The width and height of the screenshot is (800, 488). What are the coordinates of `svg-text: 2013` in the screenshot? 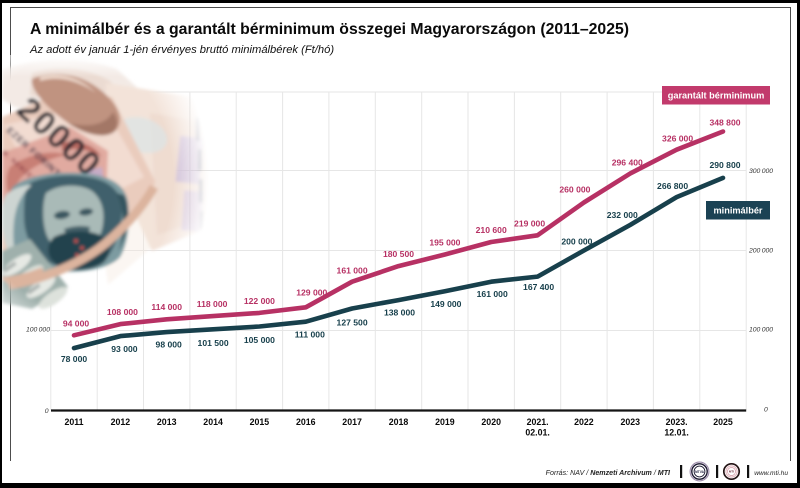 It's located at (167, 422).